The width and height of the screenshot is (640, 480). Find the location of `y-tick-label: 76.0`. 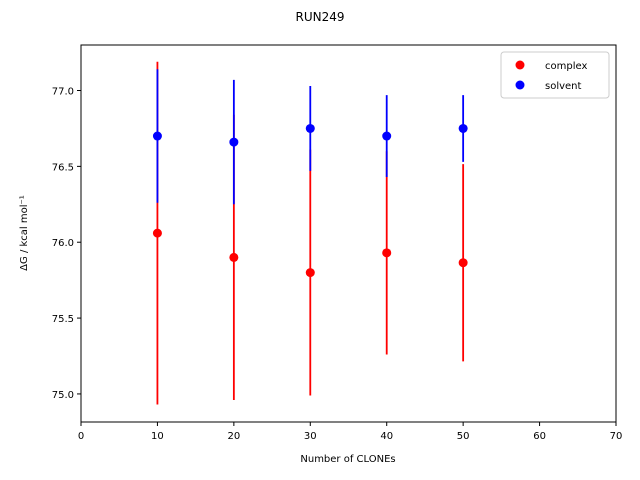

y-tick-label: 76.0 is located at coordinates (63, 243).